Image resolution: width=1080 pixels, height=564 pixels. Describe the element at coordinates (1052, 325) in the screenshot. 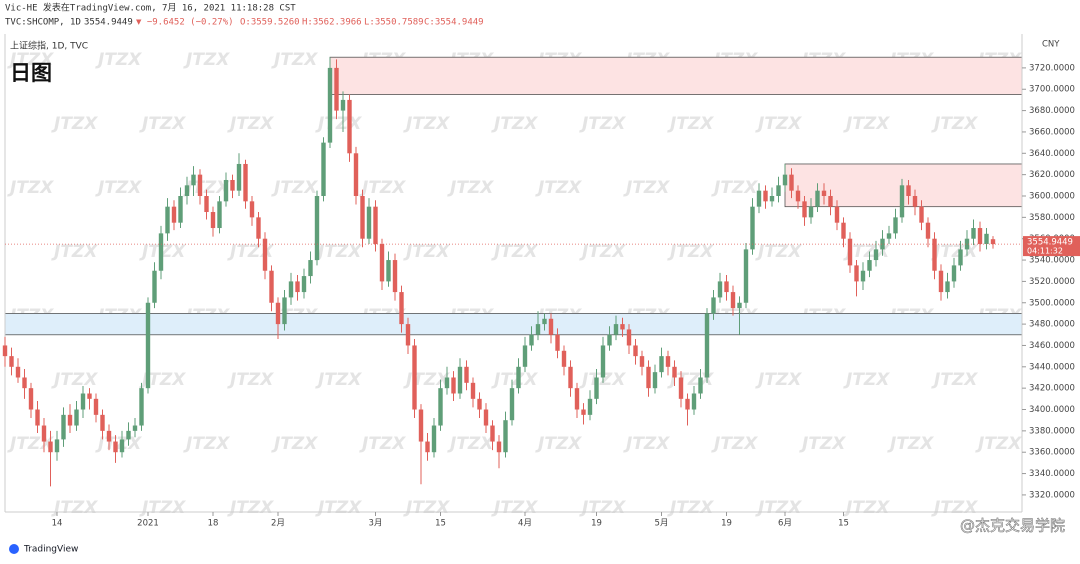

I see `y-tick-label: 3480.0000` at that location.